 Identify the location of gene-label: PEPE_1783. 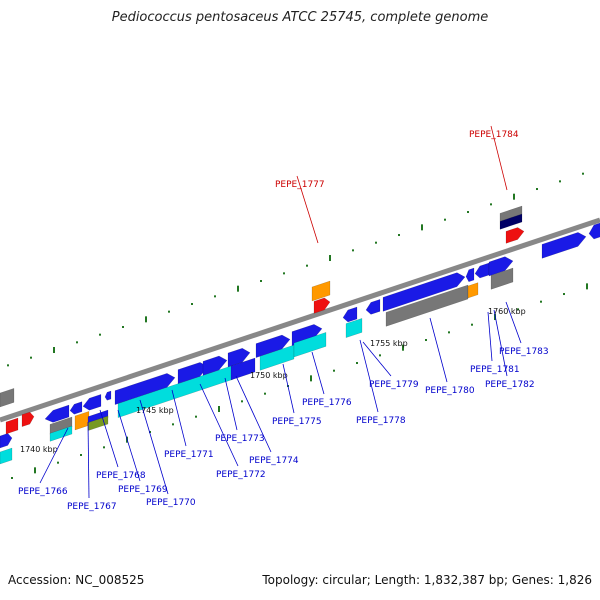
(524, 352).